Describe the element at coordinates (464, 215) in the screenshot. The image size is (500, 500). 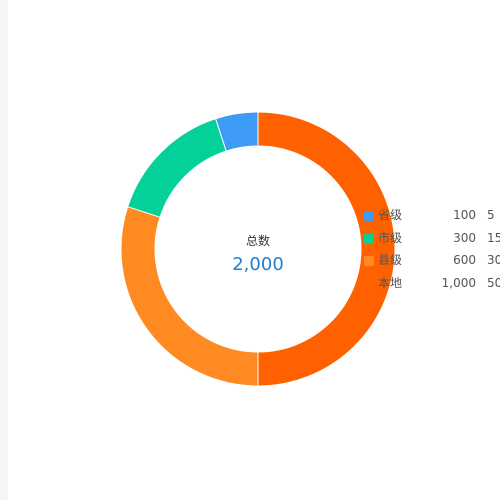
I see `legend-value: 100` at that location.